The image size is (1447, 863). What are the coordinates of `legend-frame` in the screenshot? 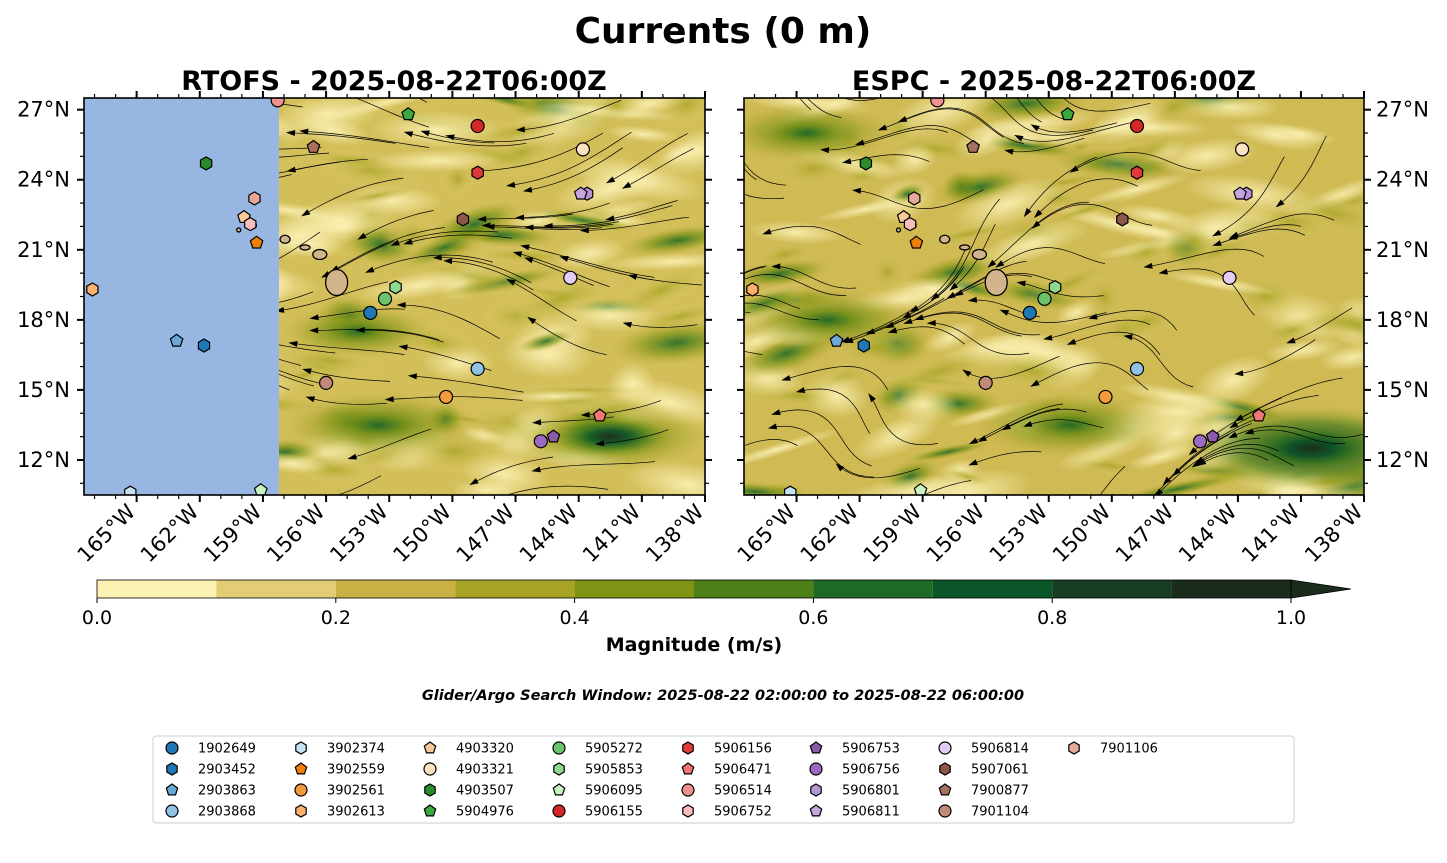 It's located at (723, 779).